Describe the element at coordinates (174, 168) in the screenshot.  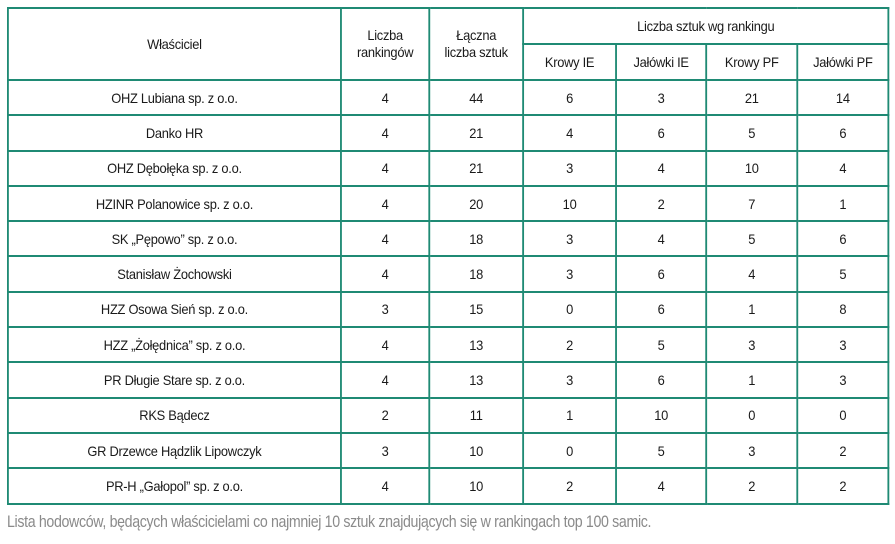
I see `cell-owner: OHZ Dębołęka sp. z o.o.` at that location.